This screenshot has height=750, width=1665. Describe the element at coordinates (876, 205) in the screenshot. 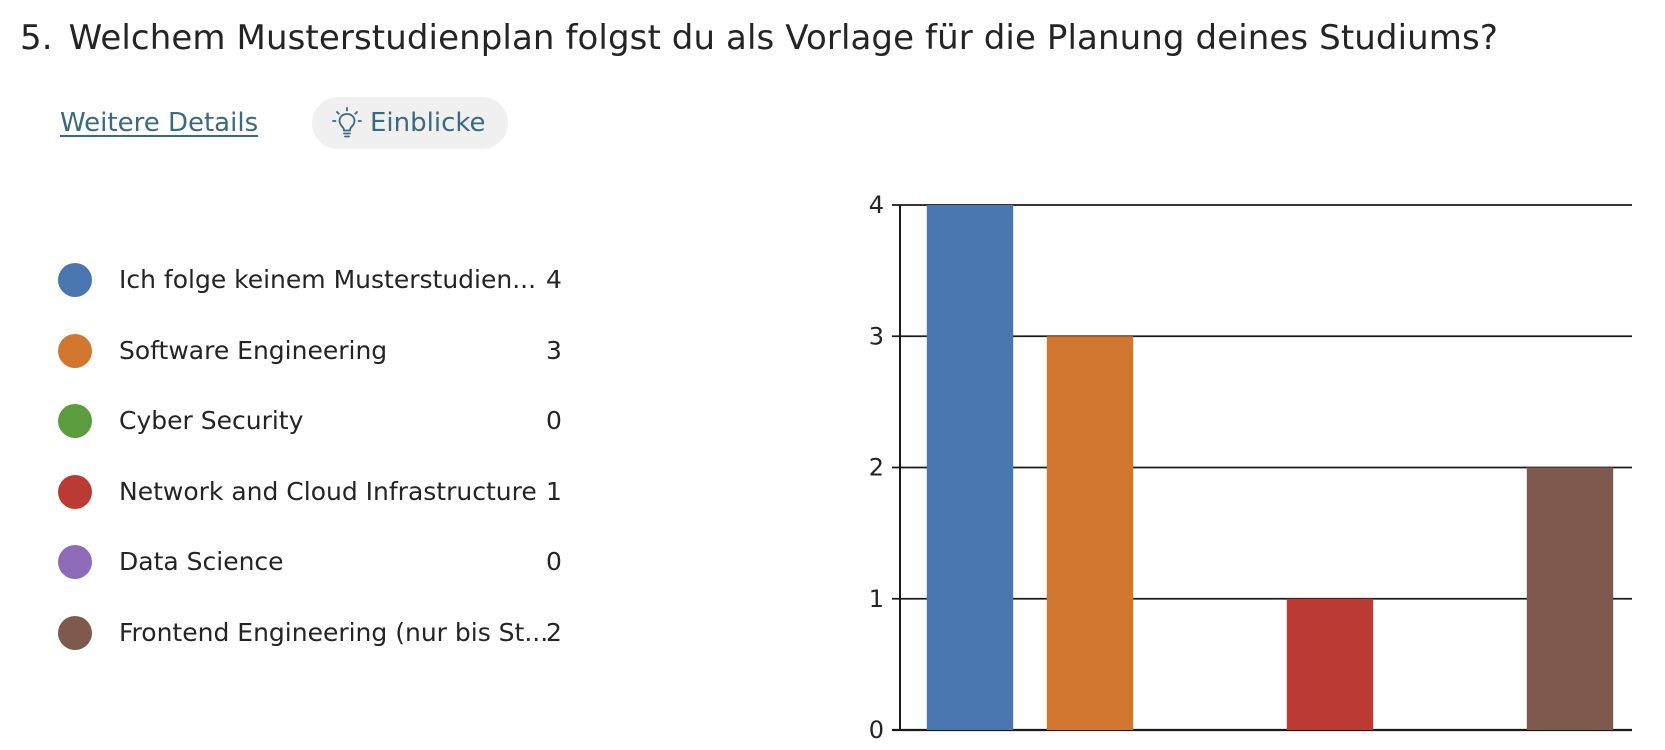

I see `y-tick-label: 4` at that location.